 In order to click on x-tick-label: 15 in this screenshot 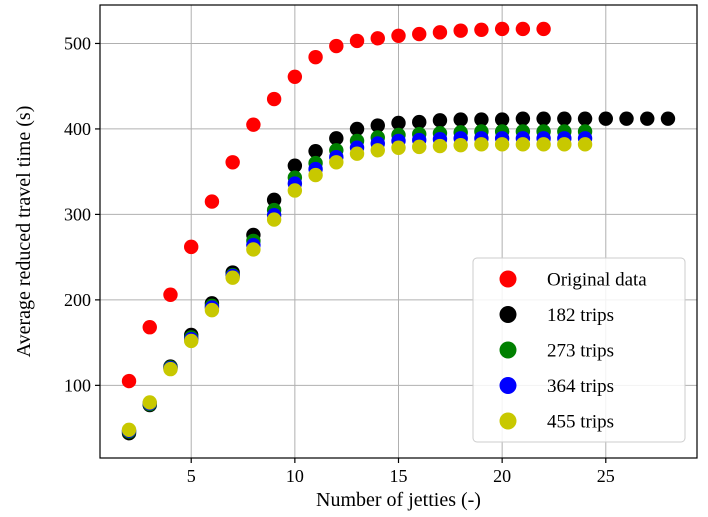, I will do `click(399, 476)`.